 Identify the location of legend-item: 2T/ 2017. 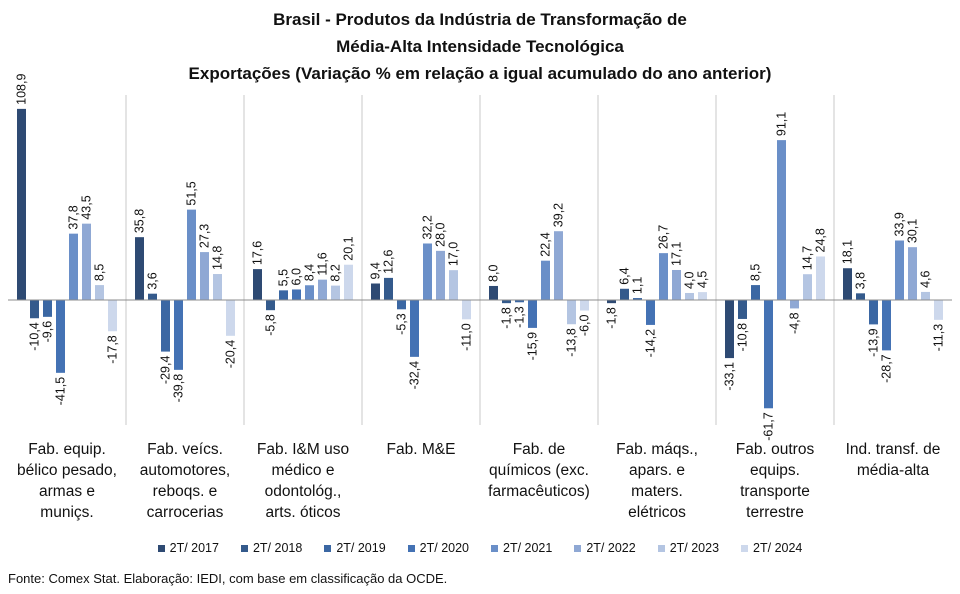
(188, 548).